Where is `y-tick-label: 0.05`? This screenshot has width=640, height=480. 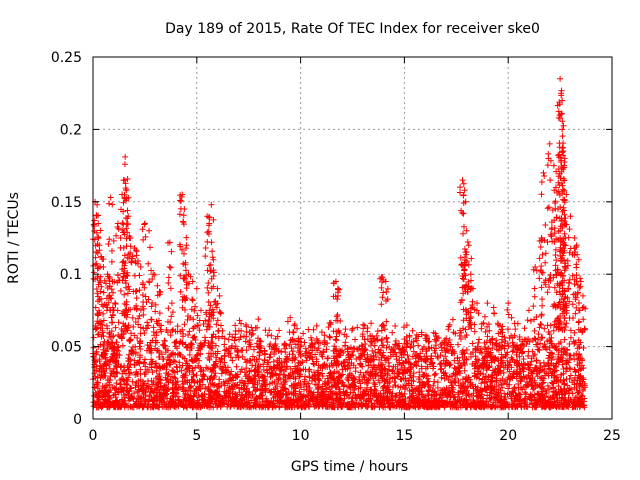 y-tick-label: 0.05 is located at coordinates (66, 348).